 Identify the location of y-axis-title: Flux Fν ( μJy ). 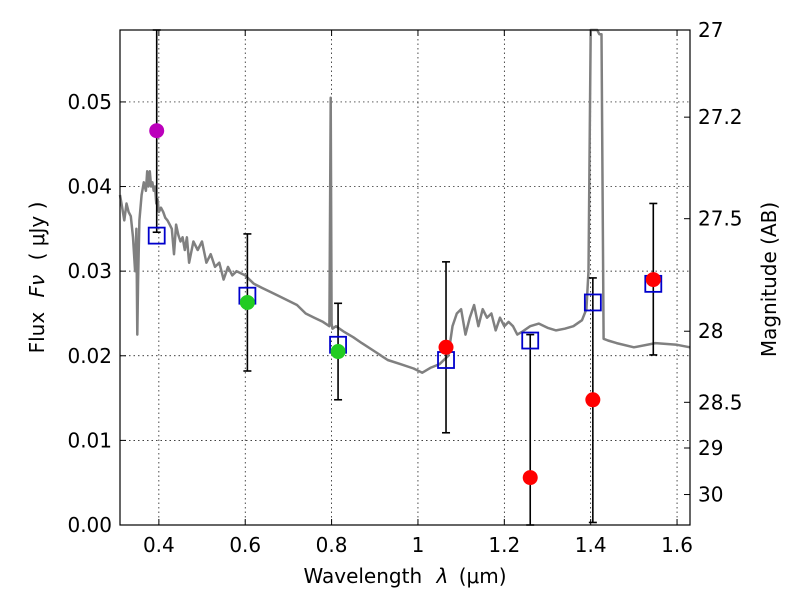
(37, 278).